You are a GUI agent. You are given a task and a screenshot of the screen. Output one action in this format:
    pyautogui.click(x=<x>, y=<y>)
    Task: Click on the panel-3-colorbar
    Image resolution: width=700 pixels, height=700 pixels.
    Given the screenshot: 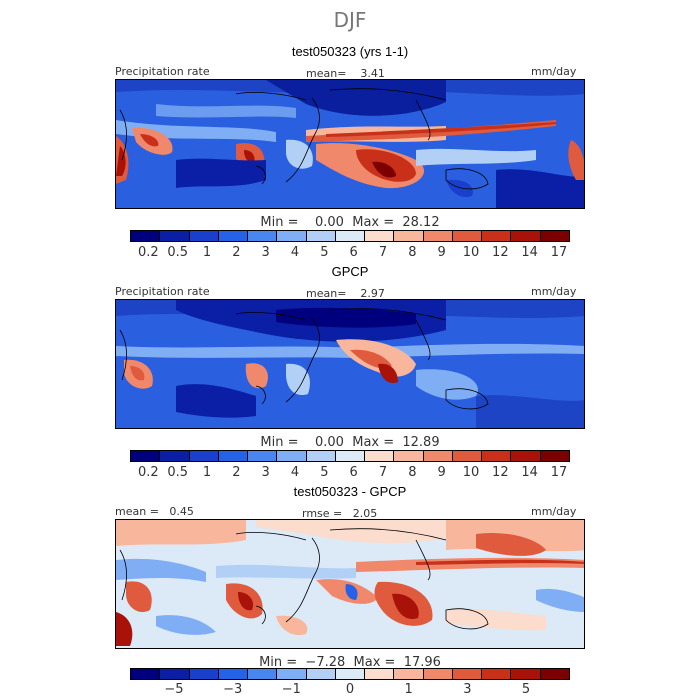 What is the action you would take?
    pyautogui.click(x=350, y=674)
    